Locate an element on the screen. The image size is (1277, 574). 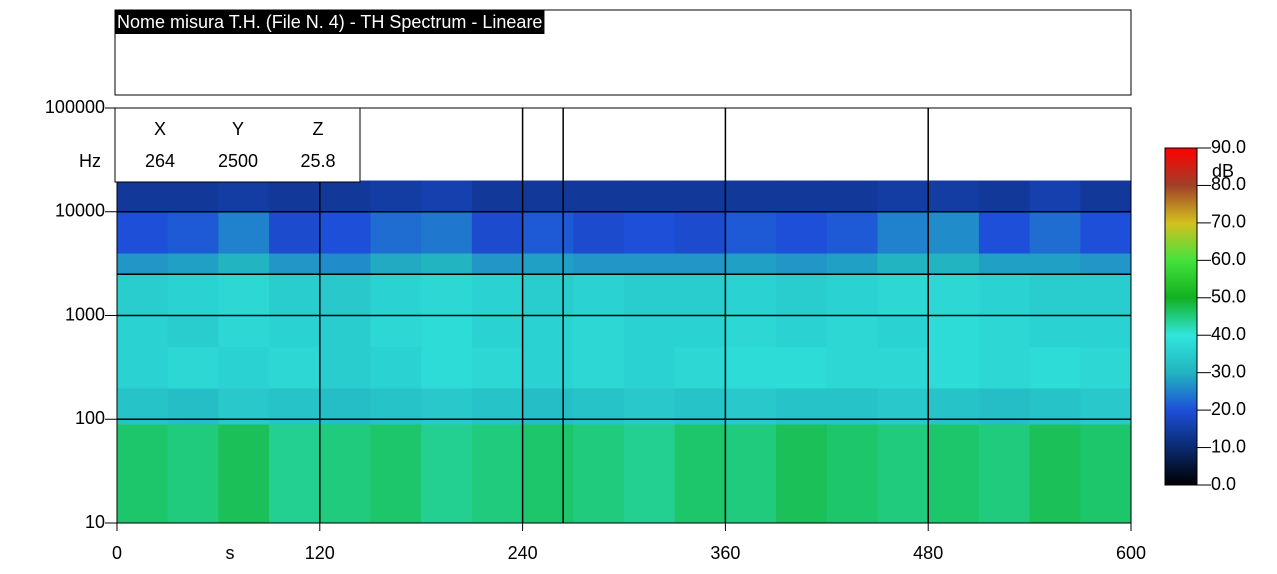
x-tick-label: 240 is located at coordinates (523, 553).